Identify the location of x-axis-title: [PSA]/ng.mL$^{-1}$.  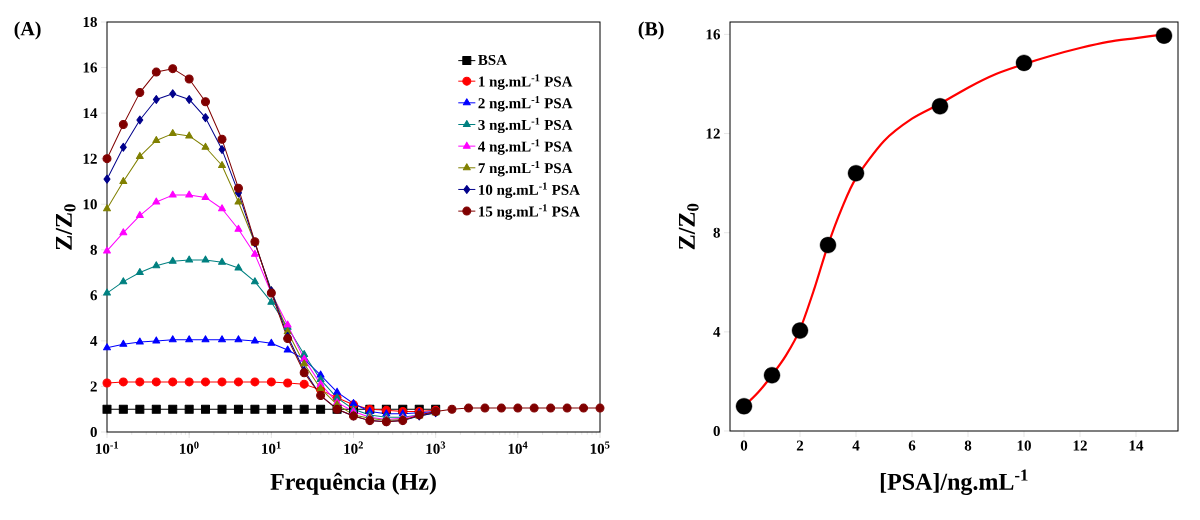
(954, 482).